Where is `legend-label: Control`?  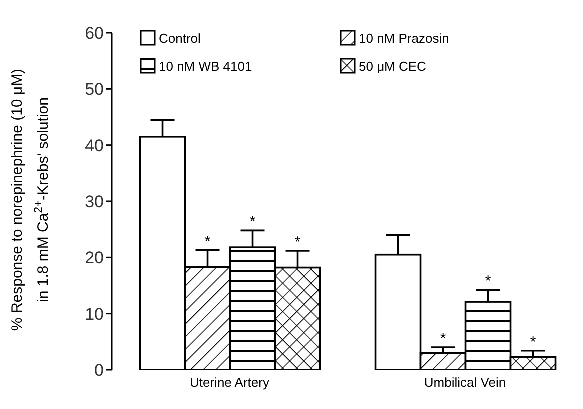 legend-label: Control is located at coordinates (180, 38).